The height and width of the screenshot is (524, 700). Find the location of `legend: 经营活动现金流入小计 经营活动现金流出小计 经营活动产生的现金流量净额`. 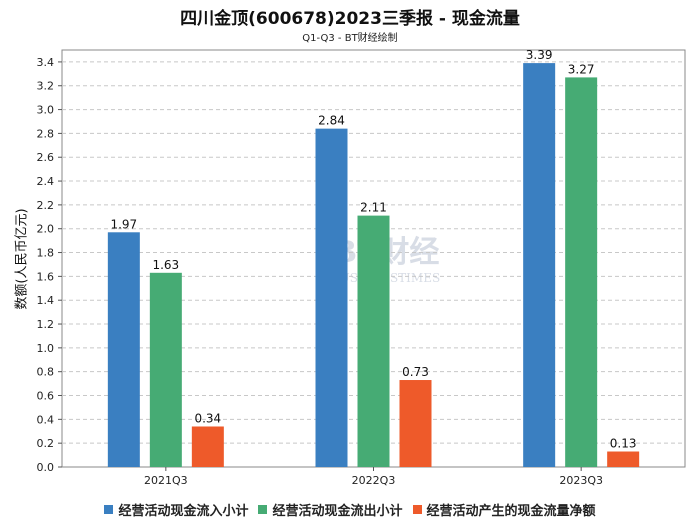

legend: 经营活动现金流入小计 经营活动现金流出小计 经营活动产生的现金流量净额 is located at coordinates (350, 509).